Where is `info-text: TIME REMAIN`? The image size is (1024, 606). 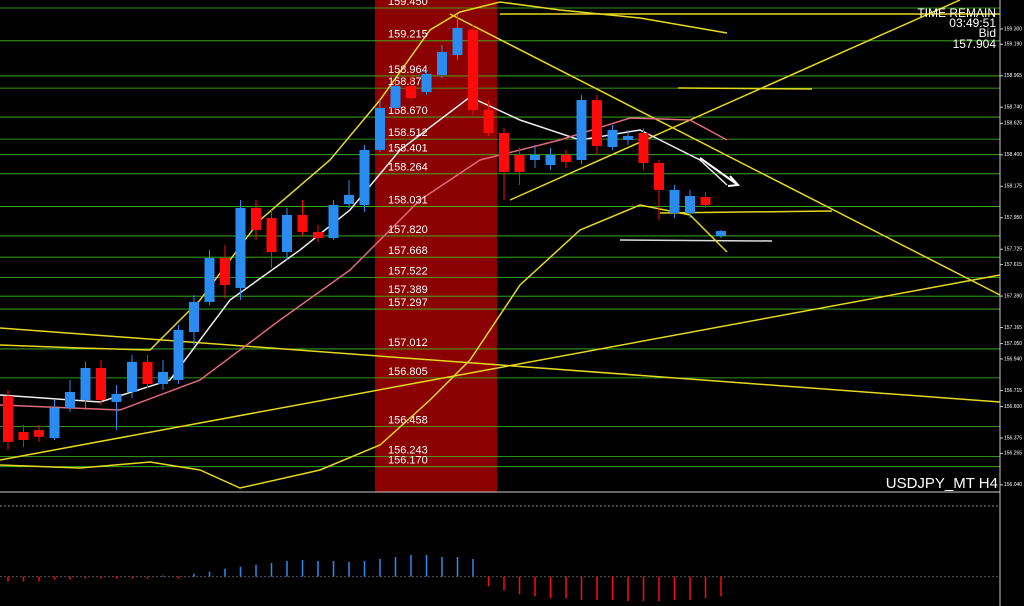 info-text: TIME REMAIN is located at coordinates (956, 13).